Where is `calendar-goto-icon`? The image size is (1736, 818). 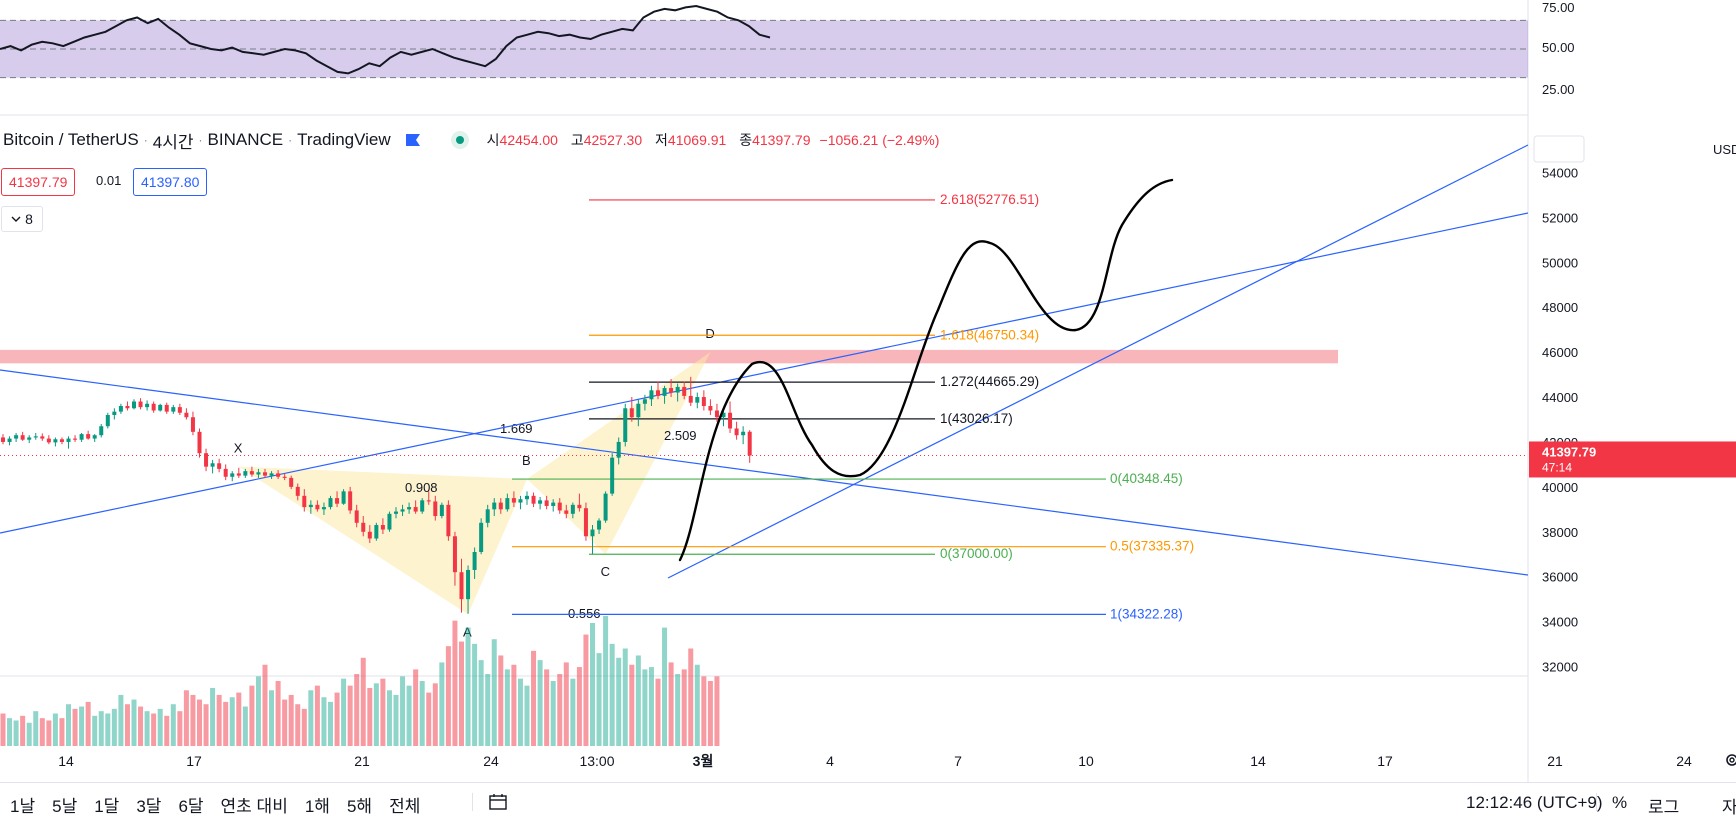 calendar-goto-icon is located at coordinates (499, 802).